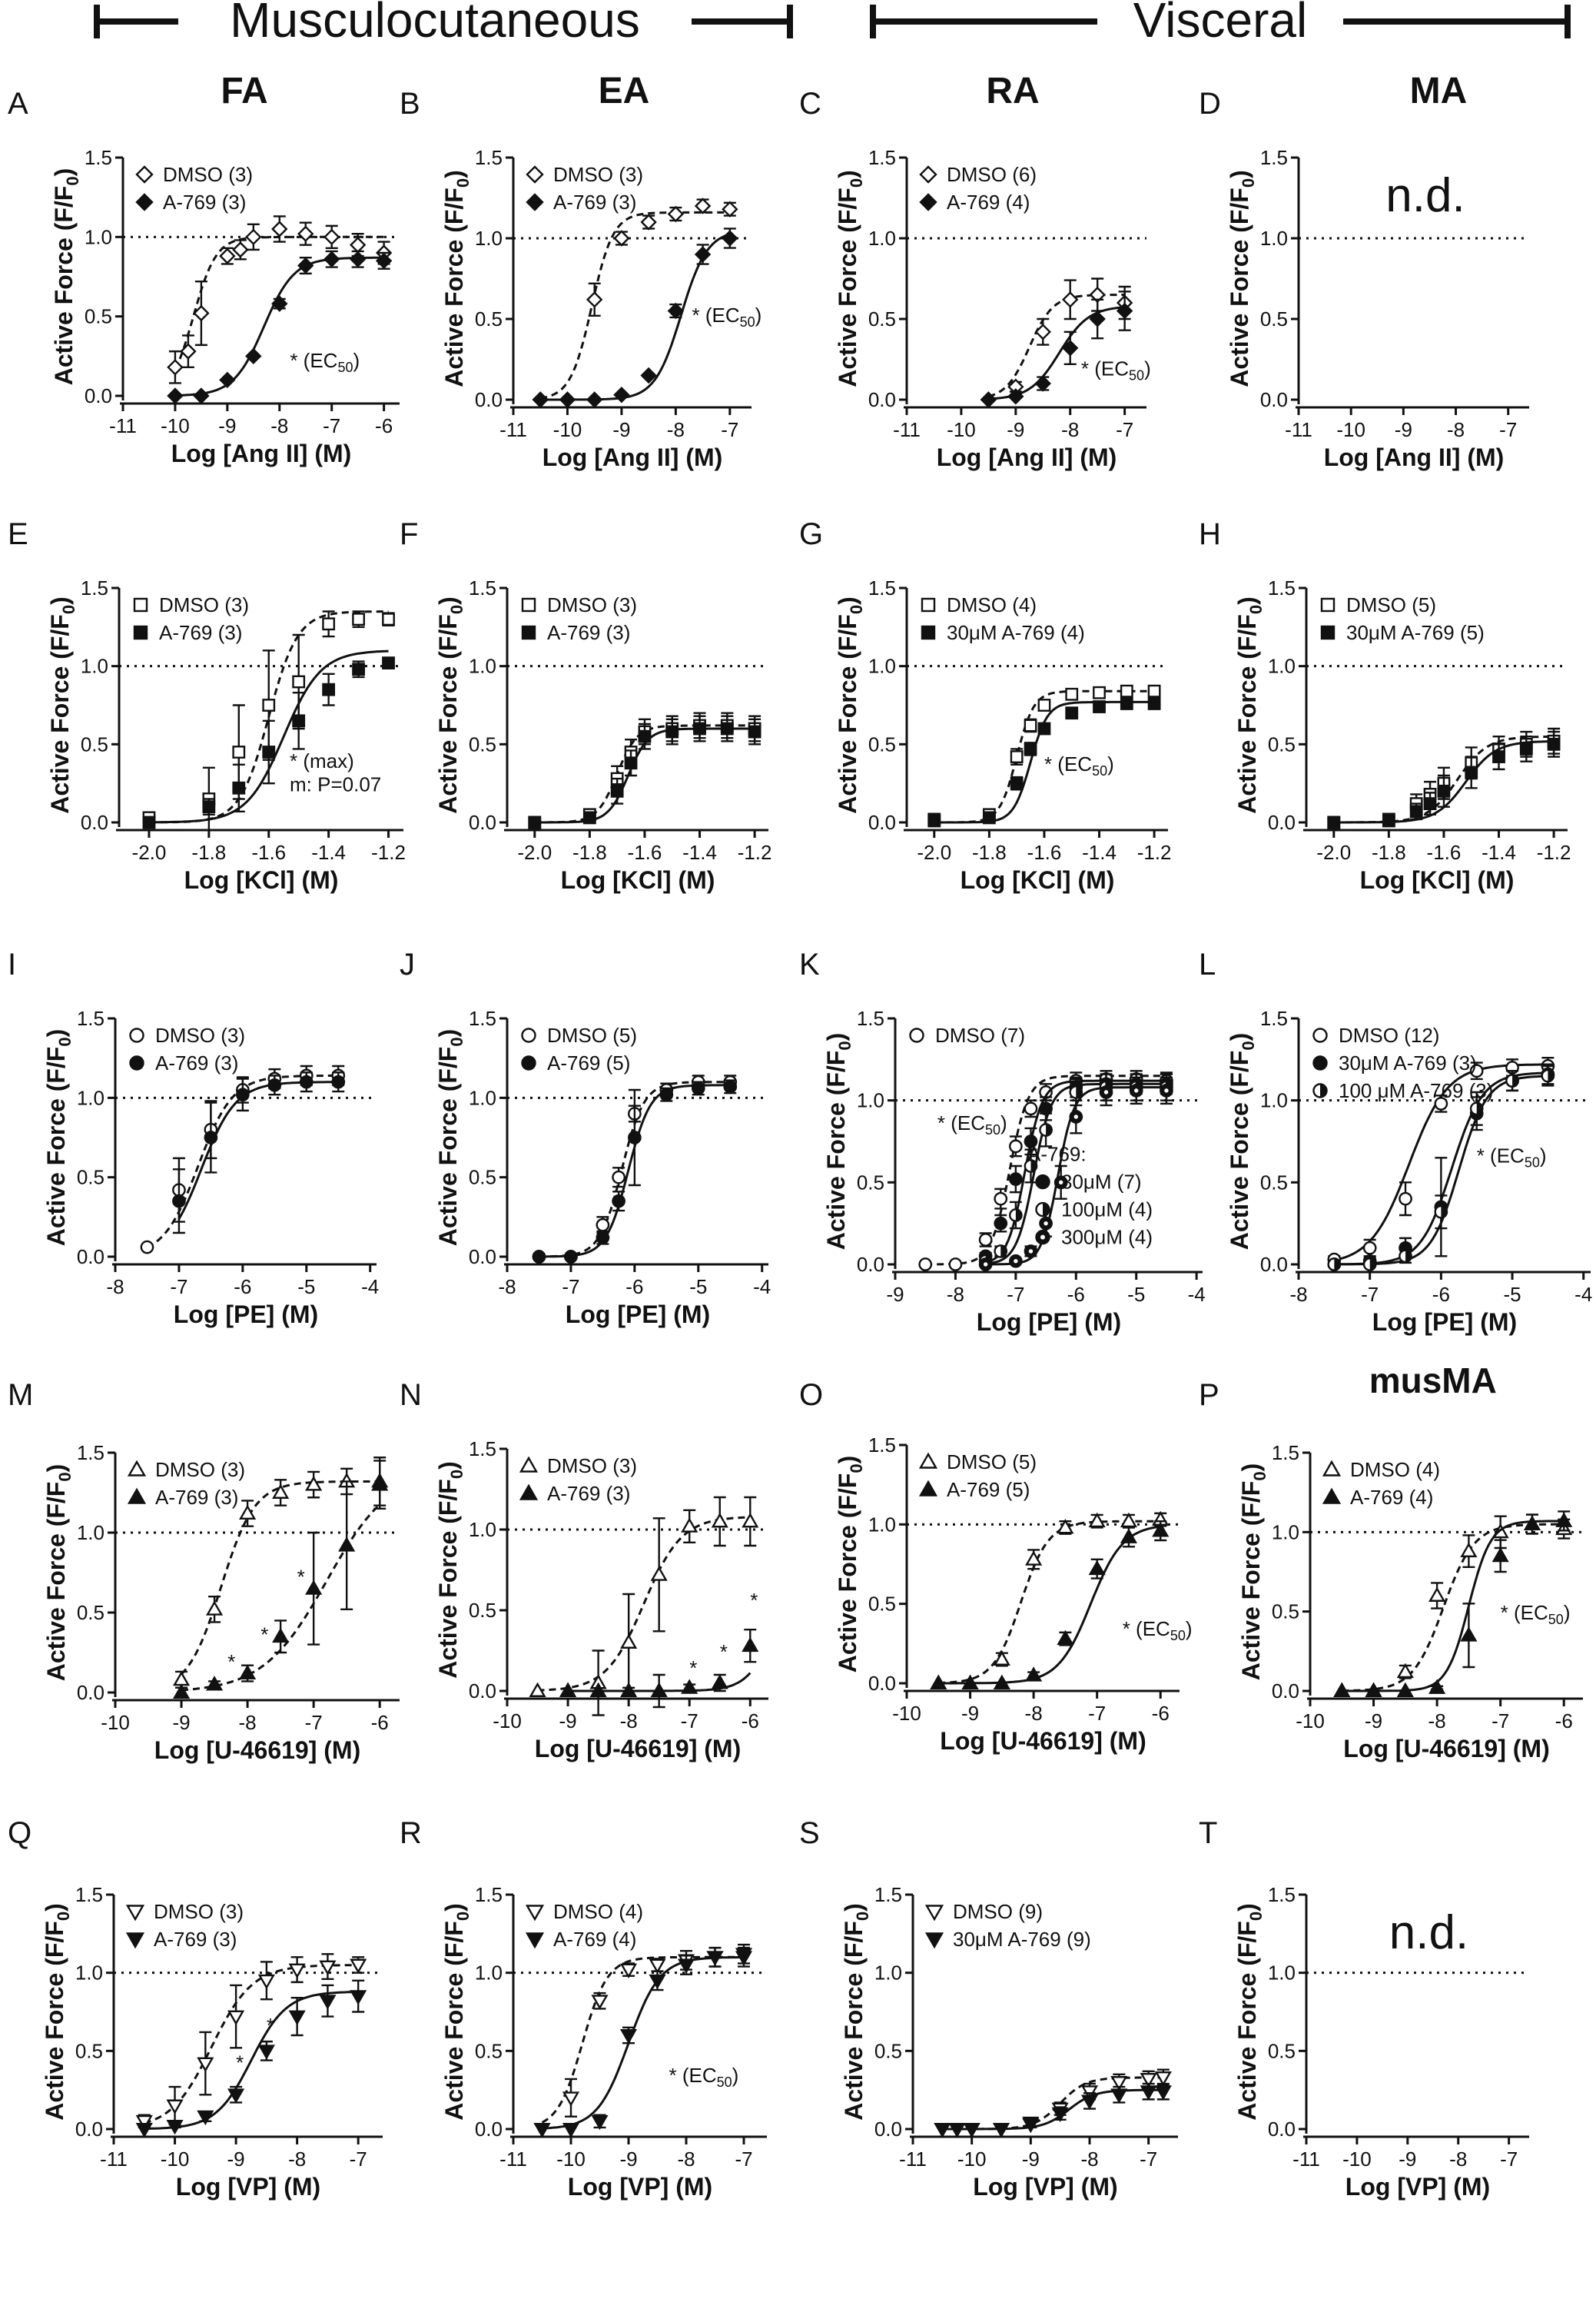 This screenshot has width=1596, height=2302. Describe the element at coordinates (1012, 91) in the screenshot. I see `column-header-ra: RA` at that location.